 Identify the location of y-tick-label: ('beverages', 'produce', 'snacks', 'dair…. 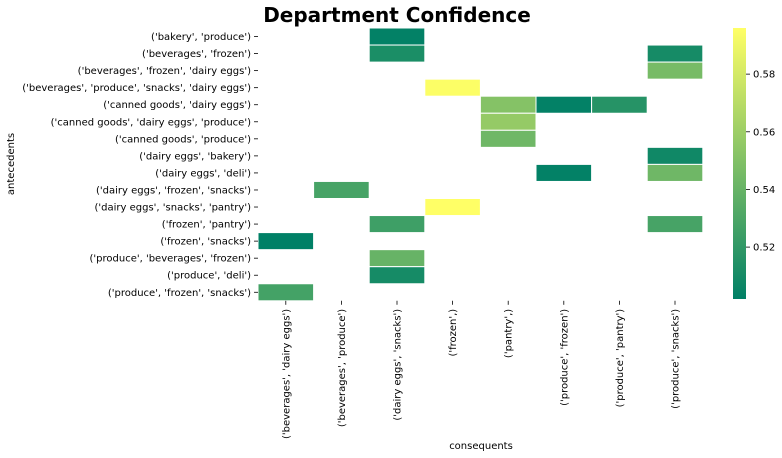
(136, 88).